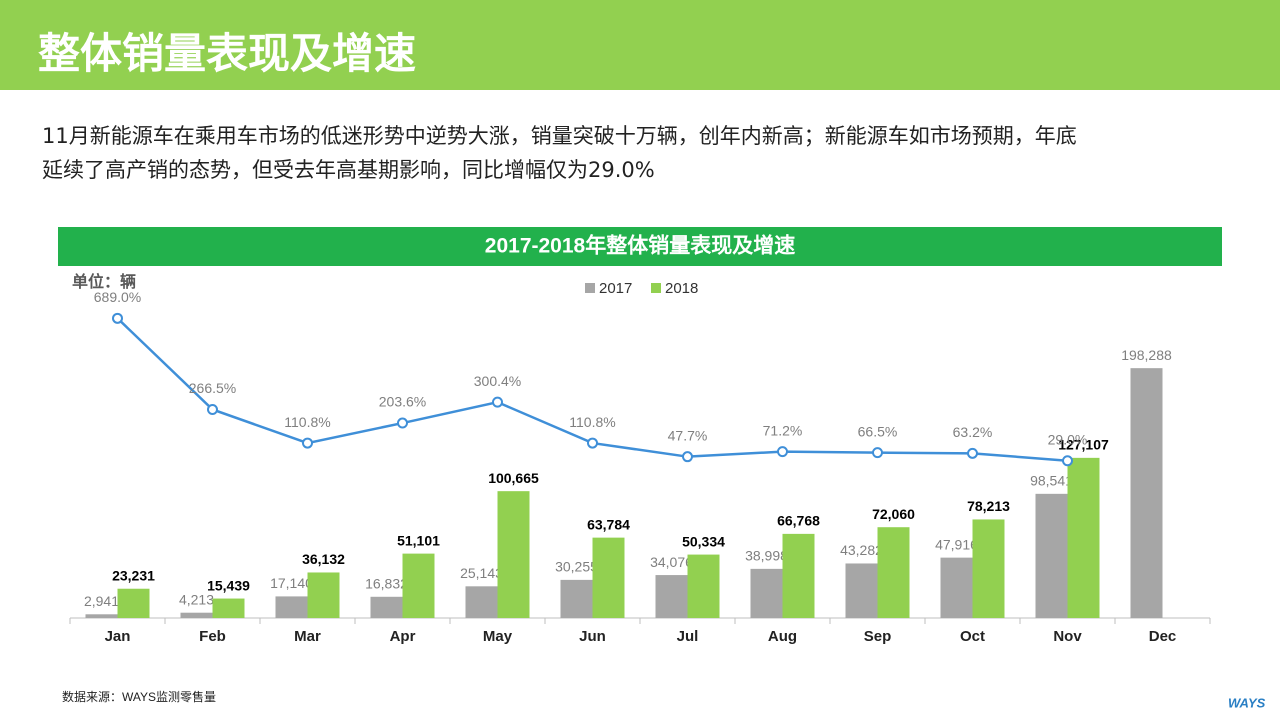 This screenshot has height=720, width=1280. I want to click on unit-label: 单位：辆, so click(104, 281).